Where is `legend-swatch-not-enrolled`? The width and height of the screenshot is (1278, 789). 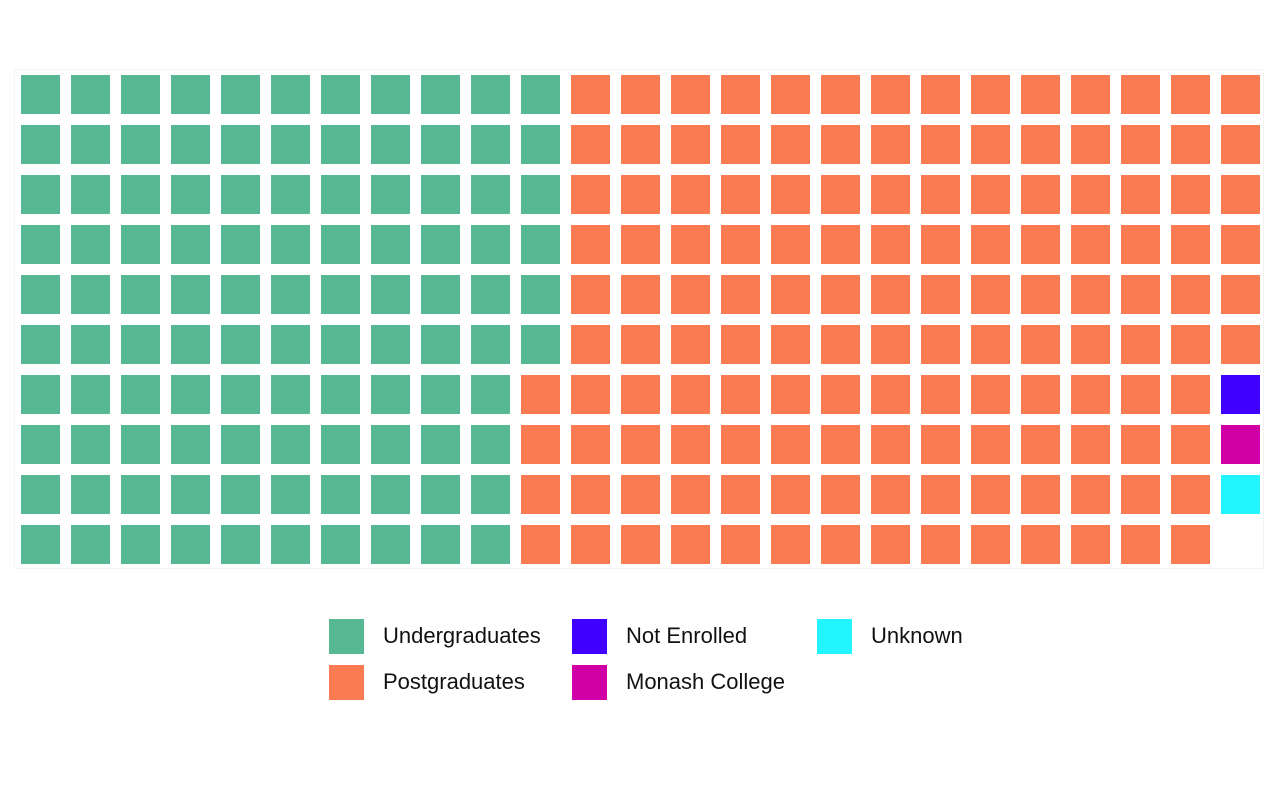
legend-swatch-not-enrolled is located at coordinates (589, 636).